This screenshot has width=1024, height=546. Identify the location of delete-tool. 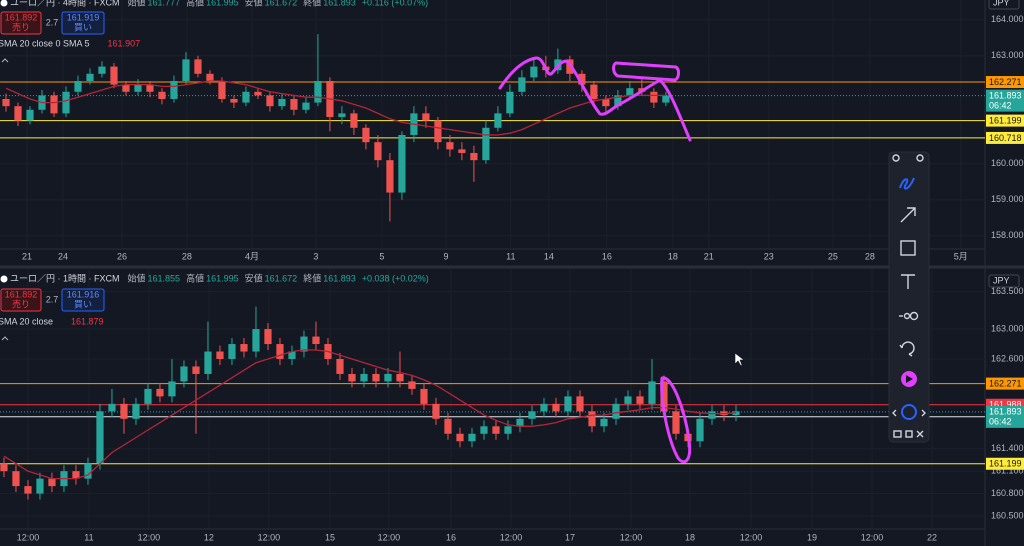
(920, 434).